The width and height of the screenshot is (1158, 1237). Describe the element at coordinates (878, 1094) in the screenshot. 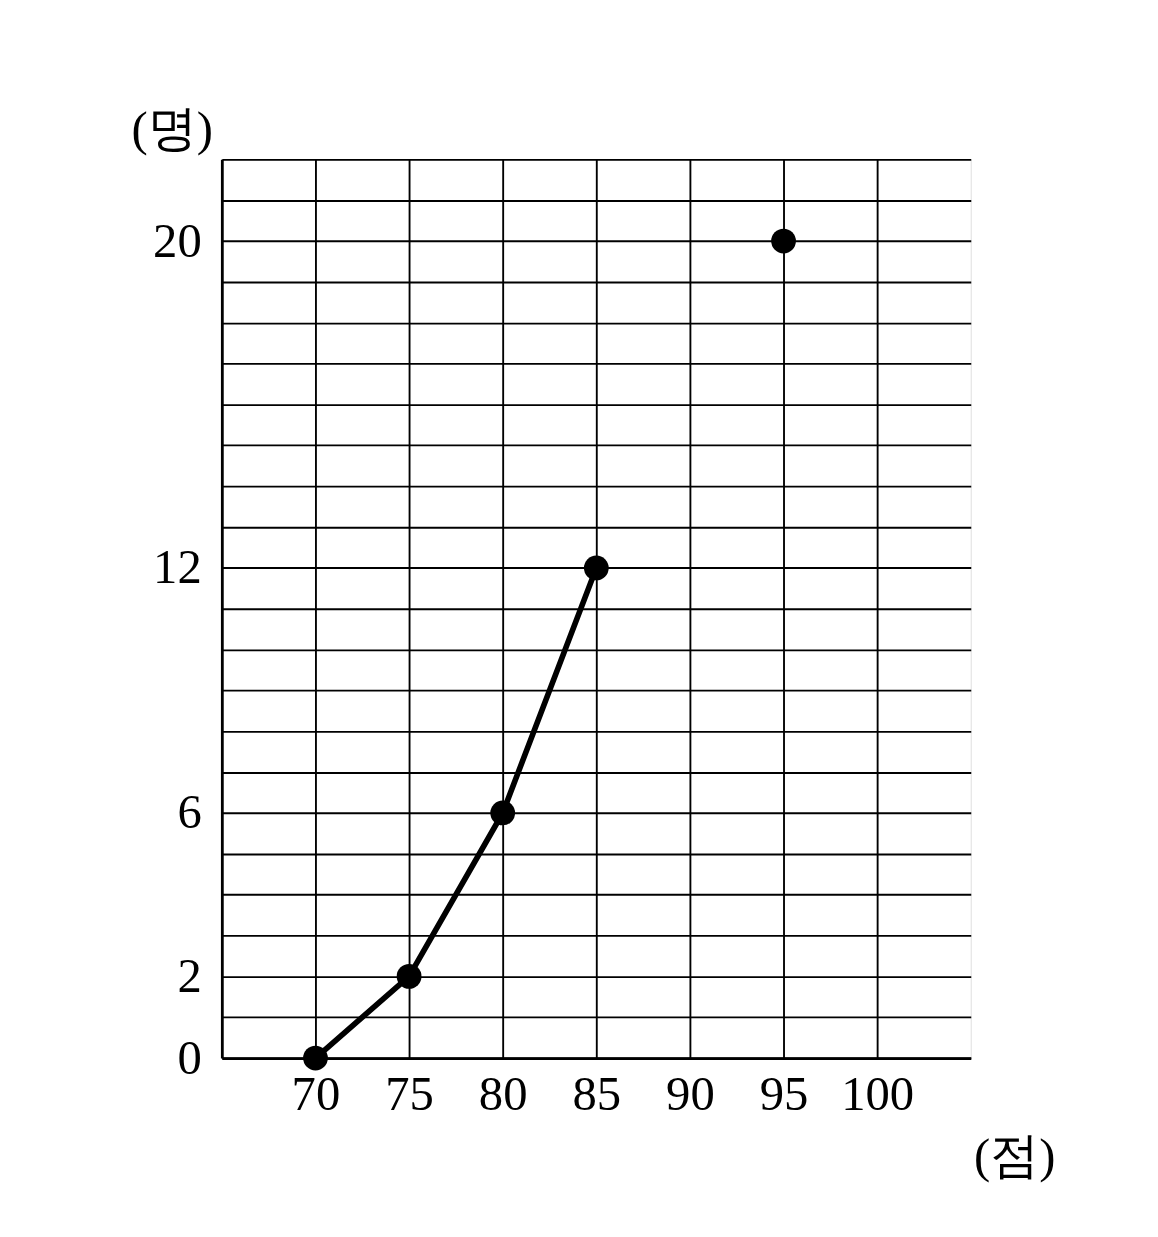

I see `x-tick-label: 100` at that location.